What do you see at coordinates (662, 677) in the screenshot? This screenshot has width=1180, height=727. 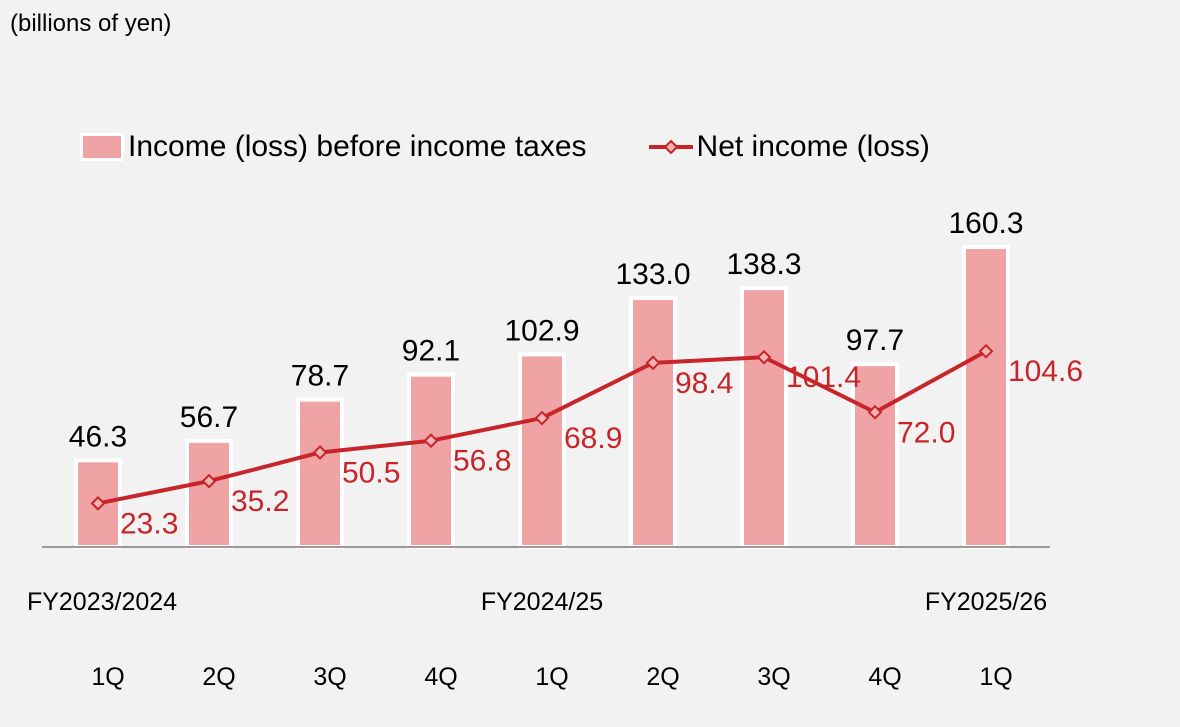 I see `category-label-6: 2Q` at bounding box center [662, 677].